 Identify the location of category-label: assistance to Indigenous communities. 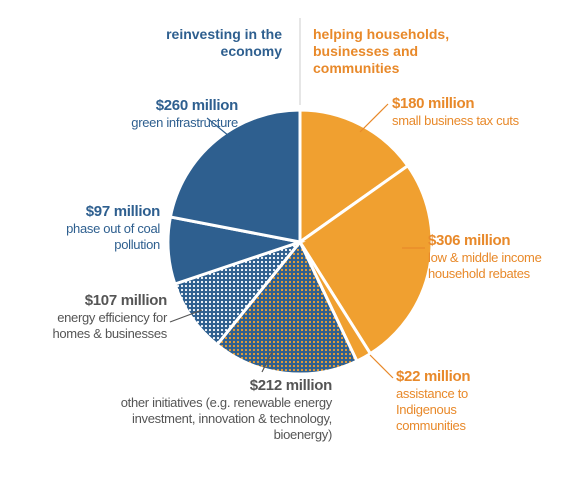
(432, 409).